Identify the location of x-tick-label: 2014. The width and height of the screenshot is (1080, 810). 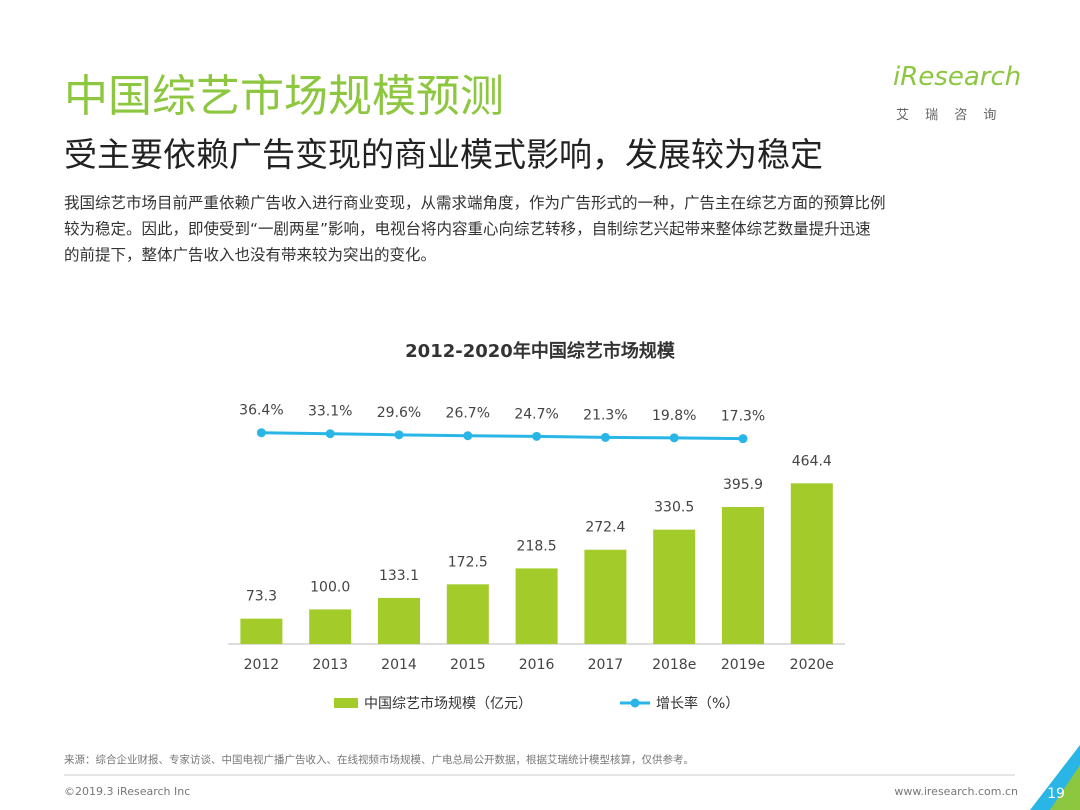
(399, 665).